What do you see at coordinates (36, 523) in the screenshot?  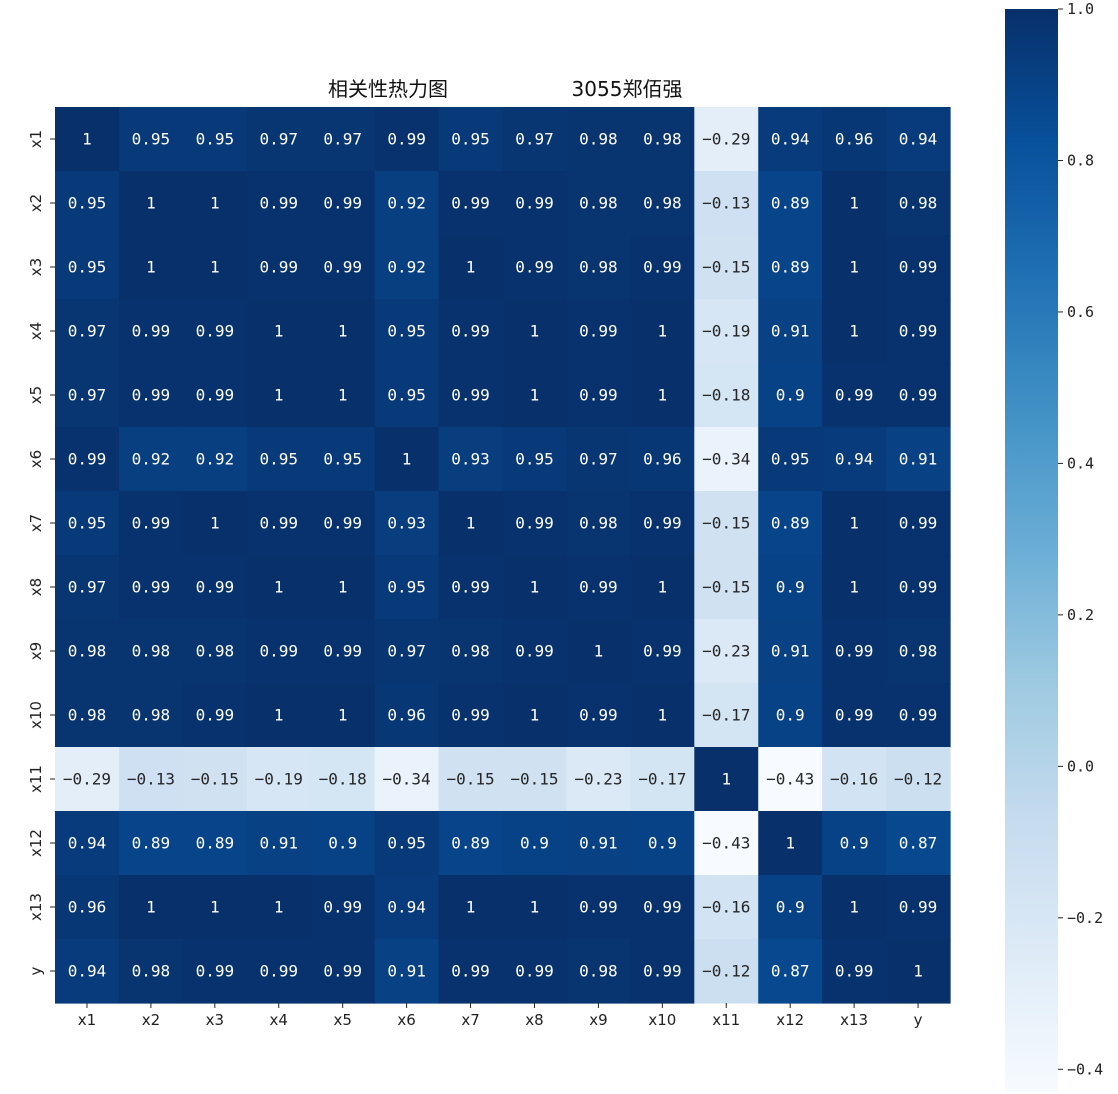 I see `y-tick-label: x7` at bounding box center [36, 523].